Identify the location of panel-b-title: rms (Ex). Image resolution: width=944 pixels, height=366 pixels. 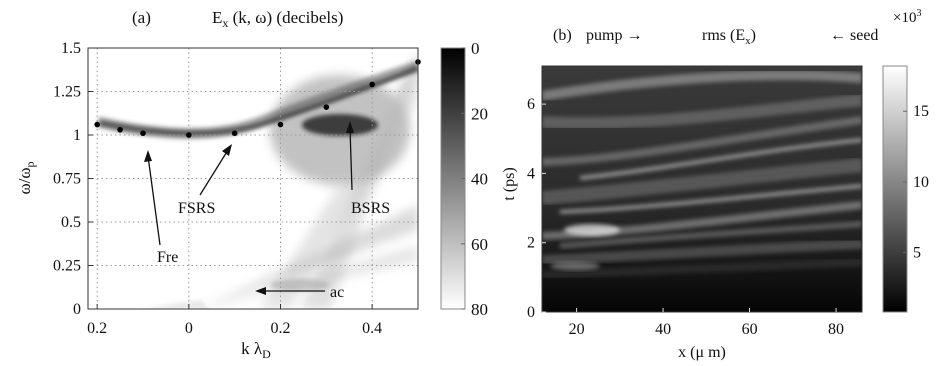
(729, 37).